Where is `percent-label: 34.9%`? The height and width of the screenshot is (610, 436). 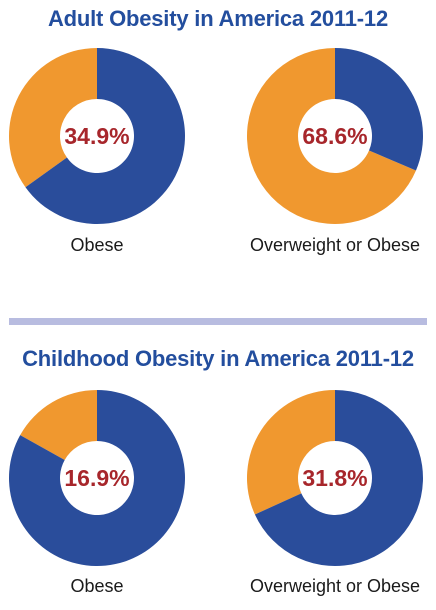 percent-label: 34.9% is located at coordinates (96, 136).